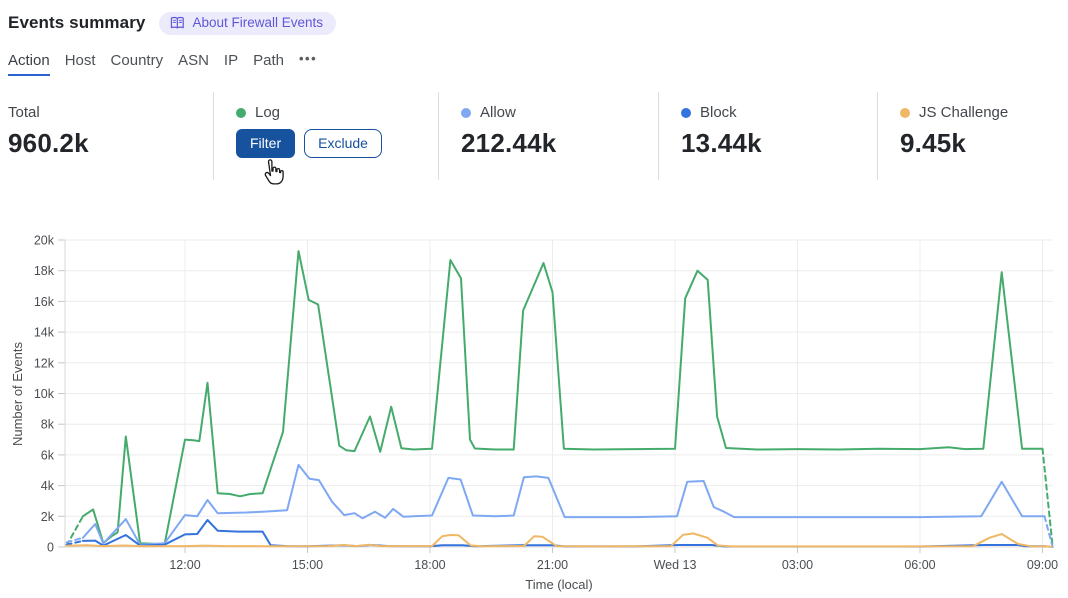 The image size is (1068, 598). What do you see at coordinates (964, 112) in the screenshot?
I see `stat-js-challenge-label: JS Challenge` at bounding box center [964, 112].